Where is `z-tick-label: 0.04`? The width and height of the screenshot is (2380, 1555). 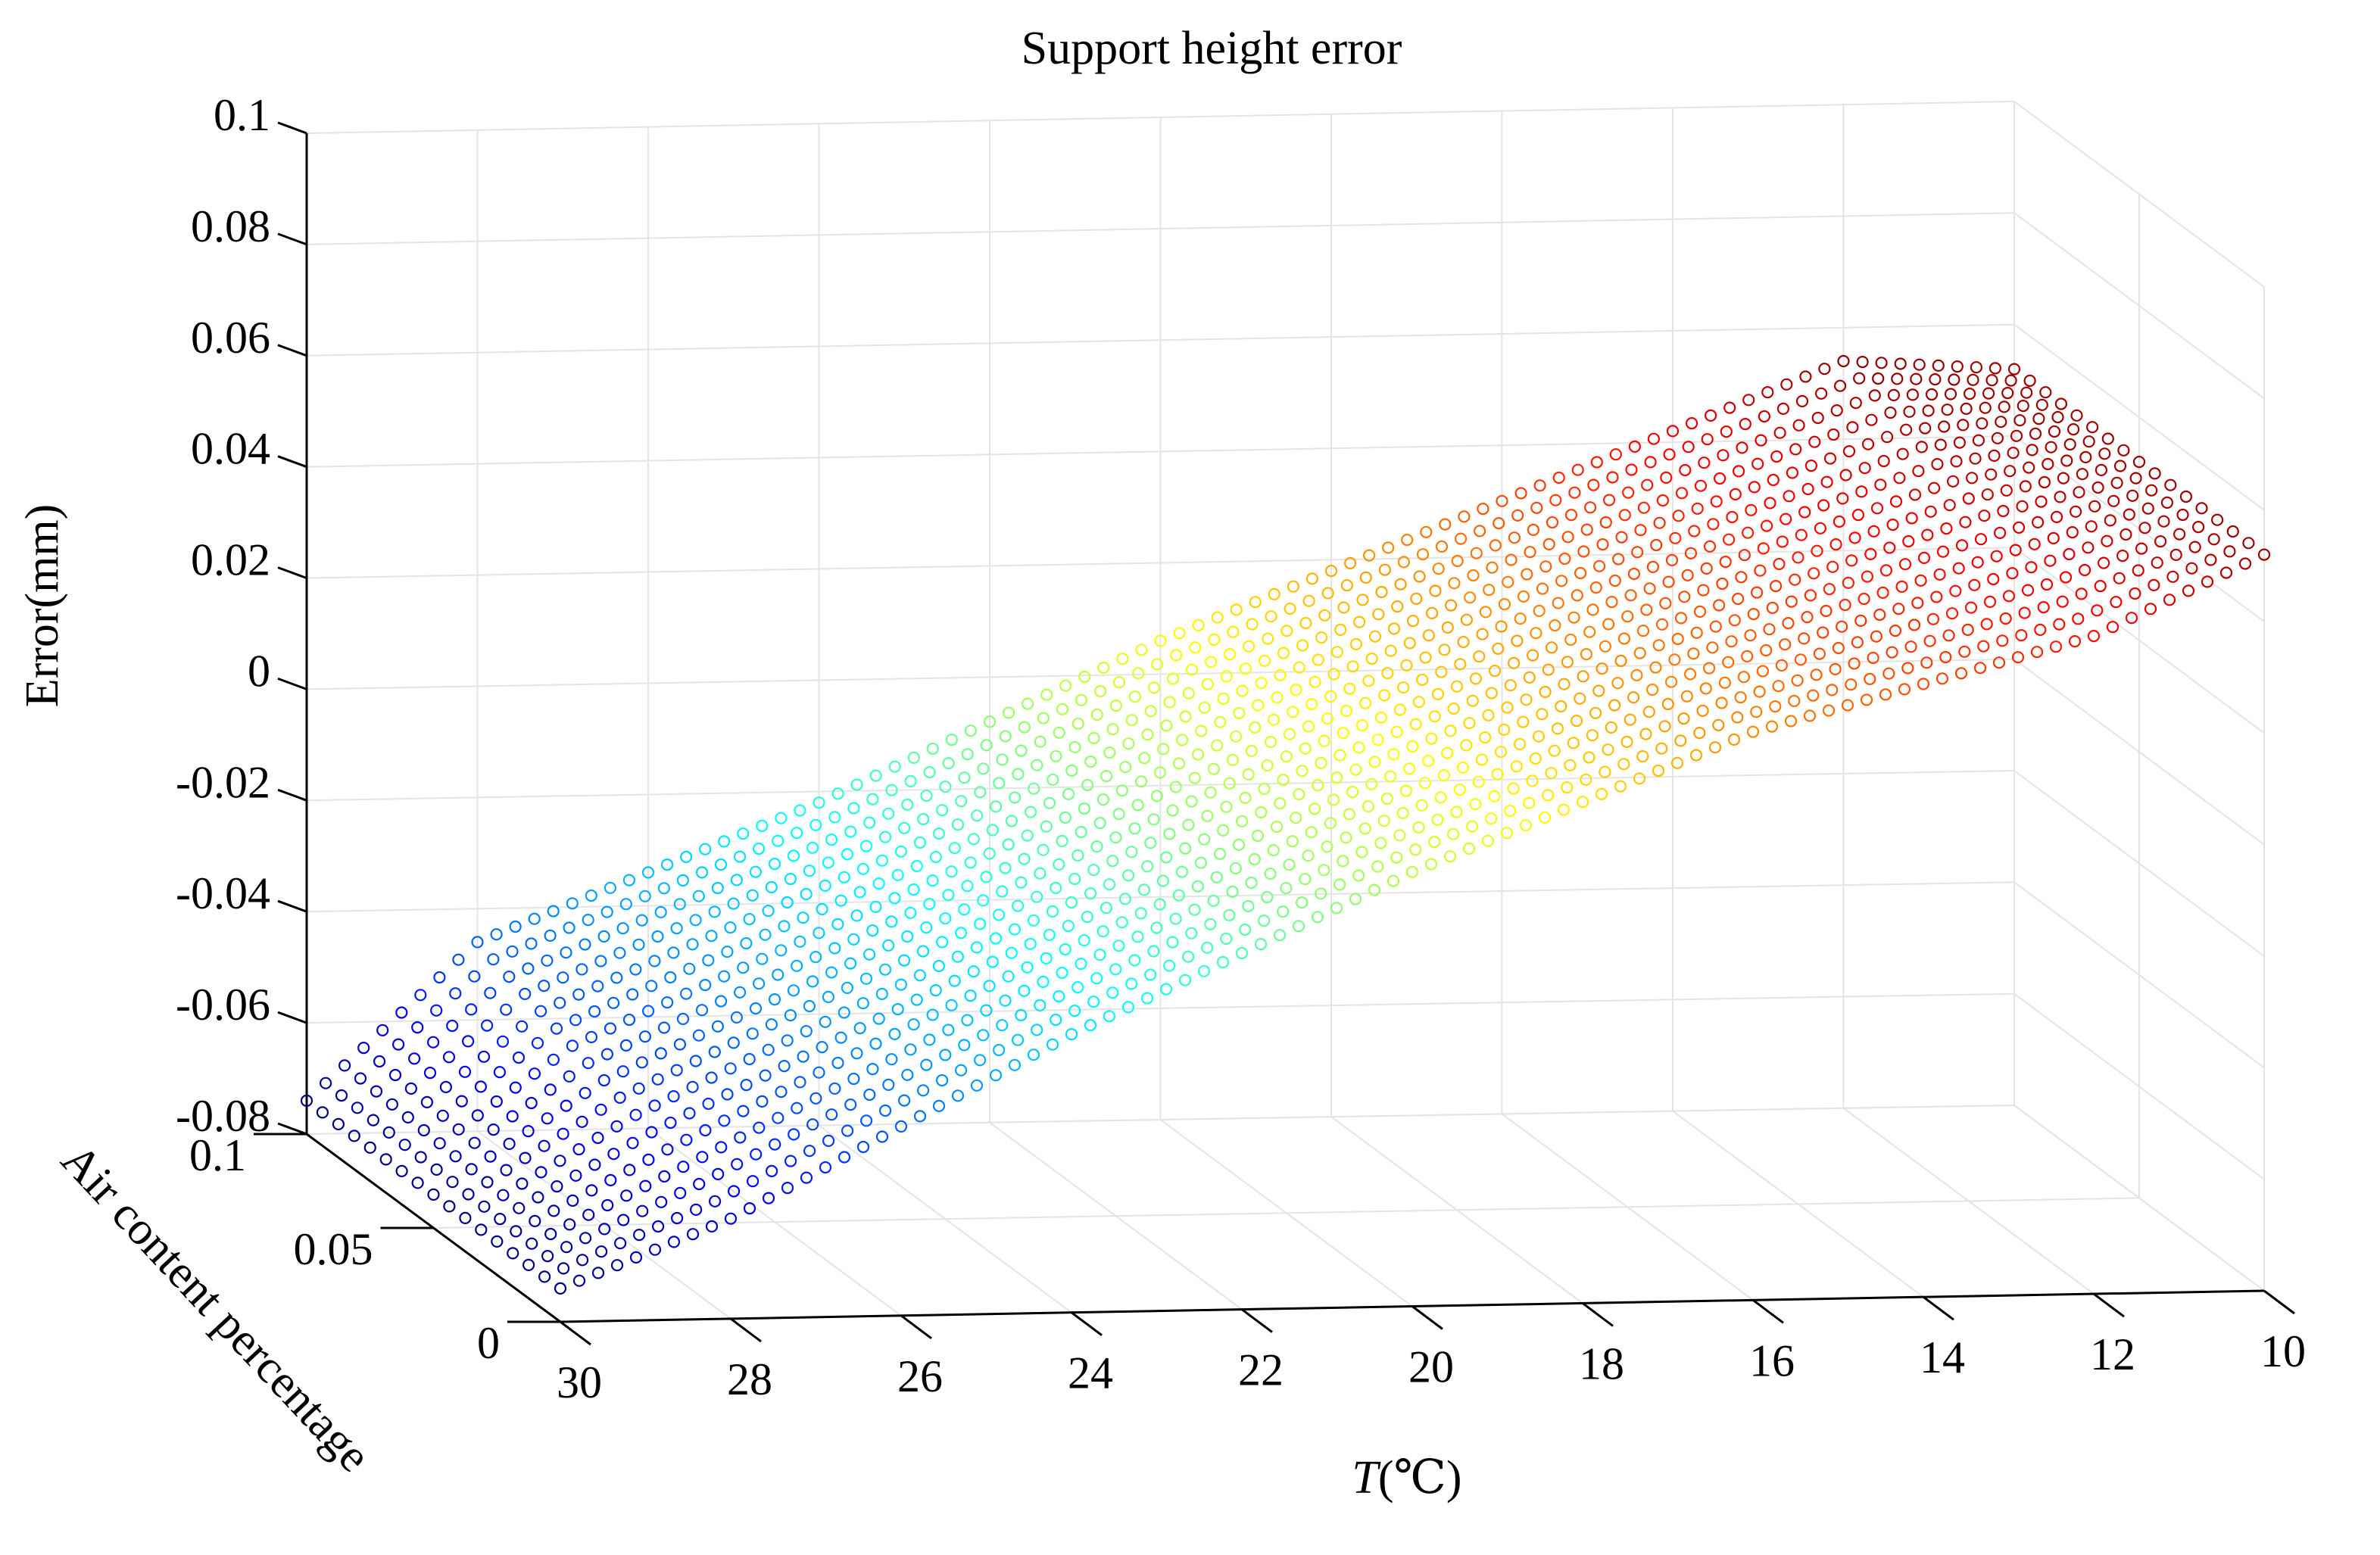 z-tick-label: 0.04 is located at coordinates (230, 449).